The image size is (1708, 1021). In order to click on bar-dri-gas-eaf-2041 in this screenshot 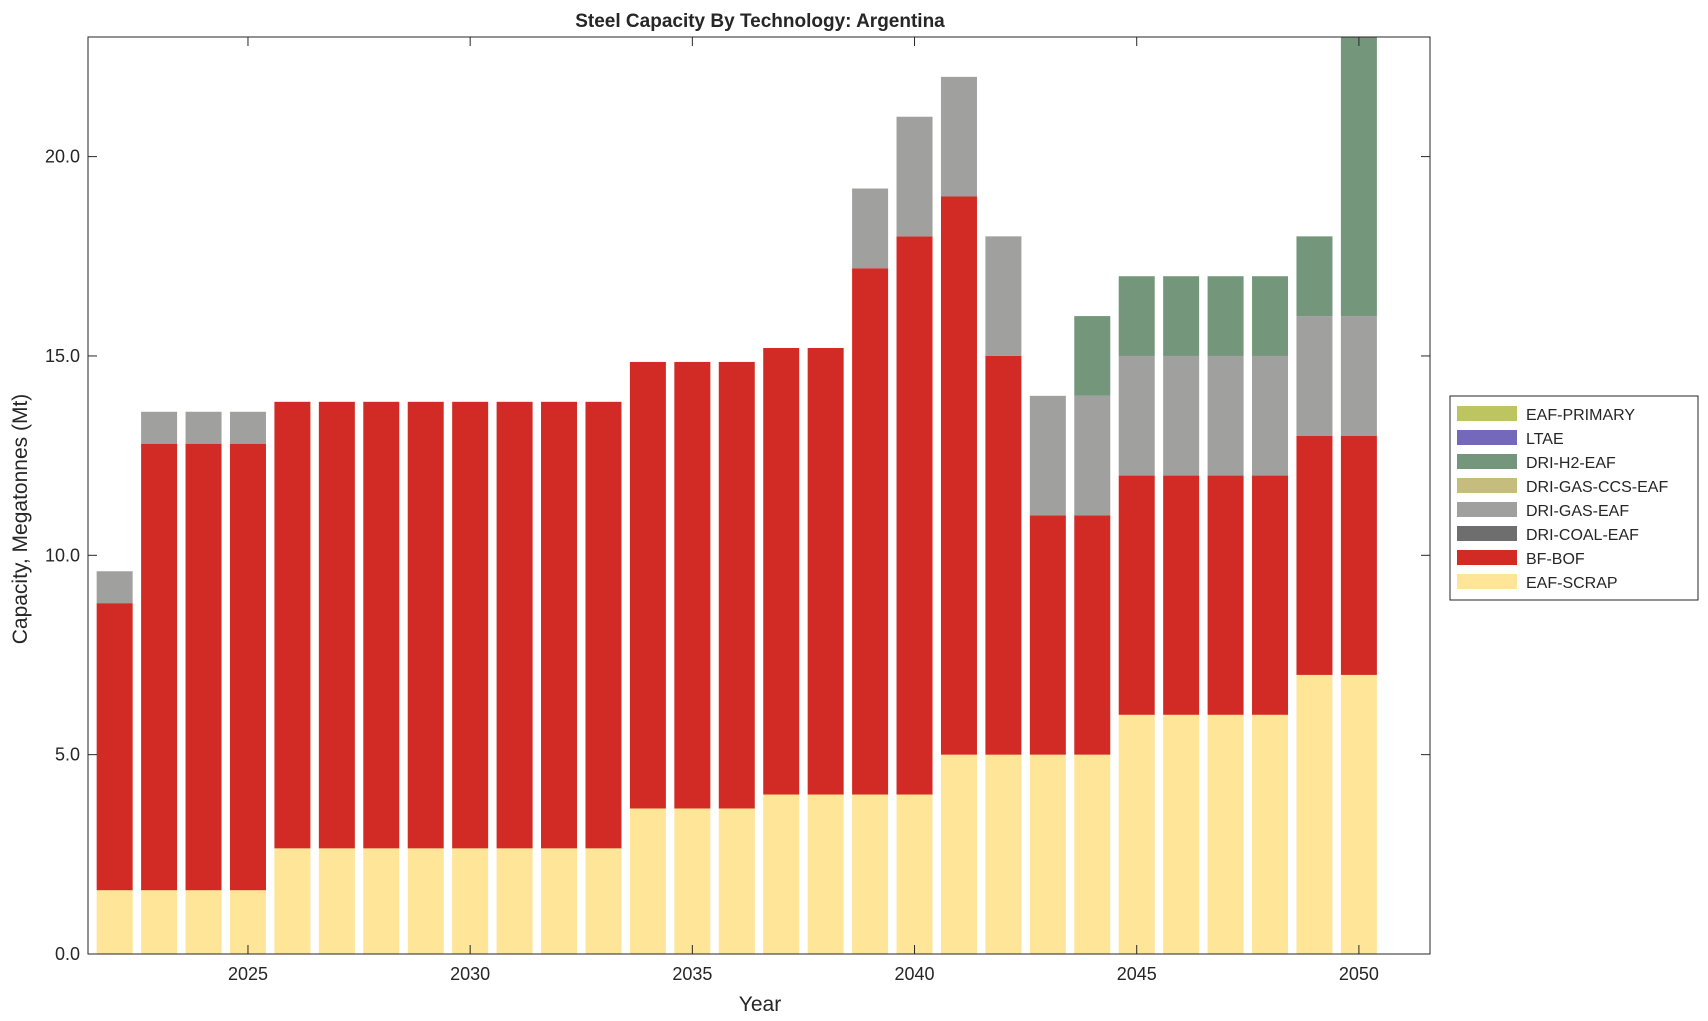, I will do `click(958, 136)`.